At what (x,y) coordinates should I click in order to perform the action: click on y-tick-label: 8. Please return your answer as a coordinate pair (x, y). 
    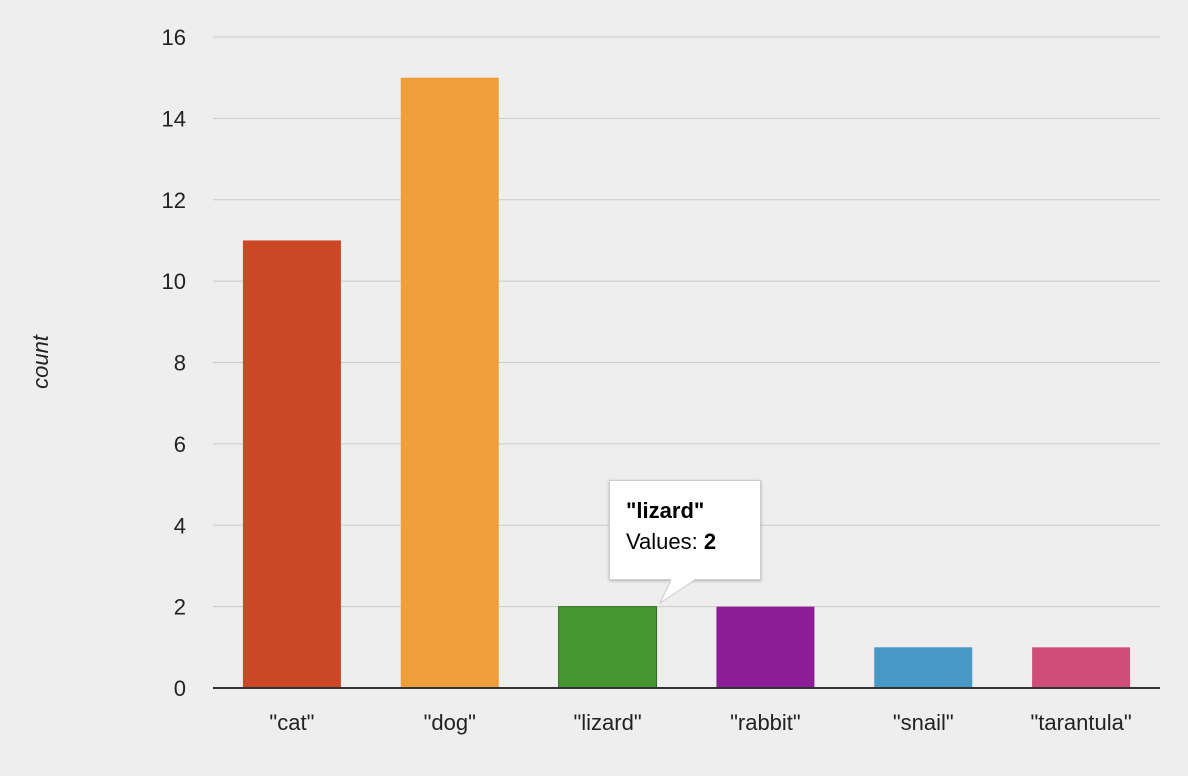
    Looking at the image, I should click on (180, 363).